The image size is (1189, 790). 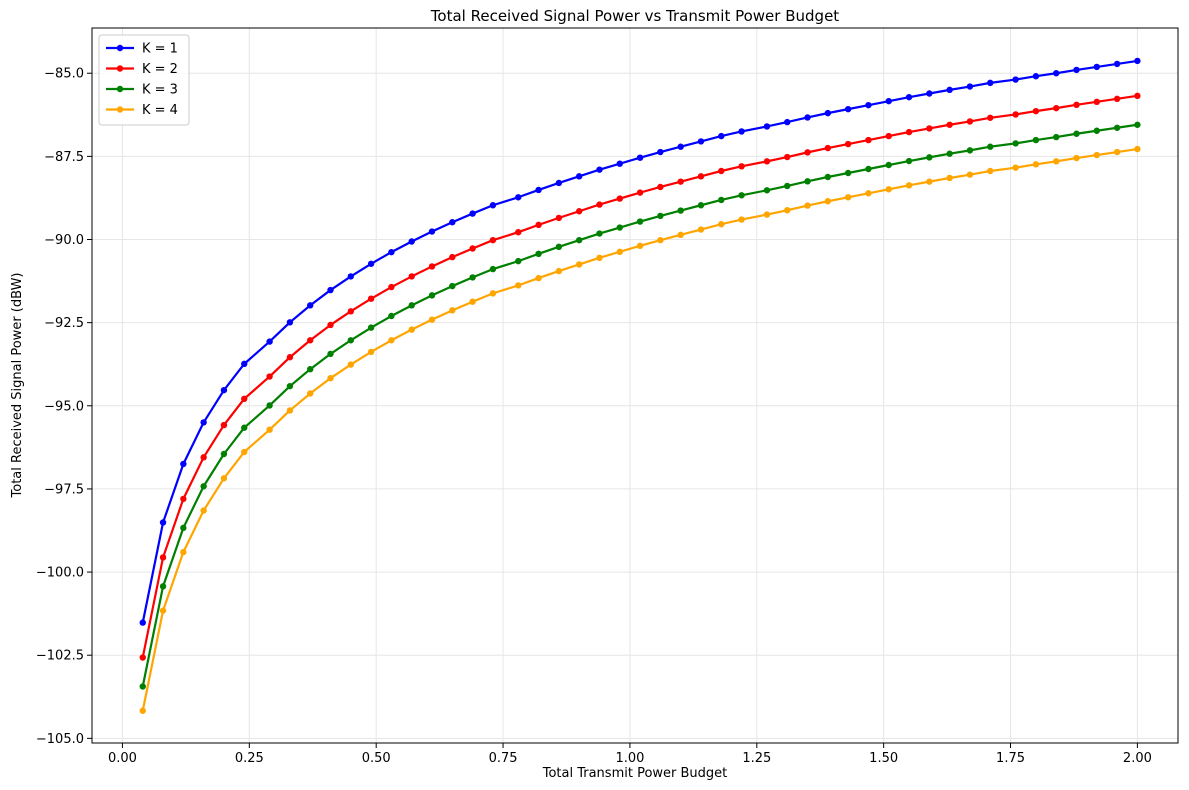 What do you see at coordinates (60, 656) in the screenshot?
I see `y-tick-label: −102.5` at bounding box center [60, 656].